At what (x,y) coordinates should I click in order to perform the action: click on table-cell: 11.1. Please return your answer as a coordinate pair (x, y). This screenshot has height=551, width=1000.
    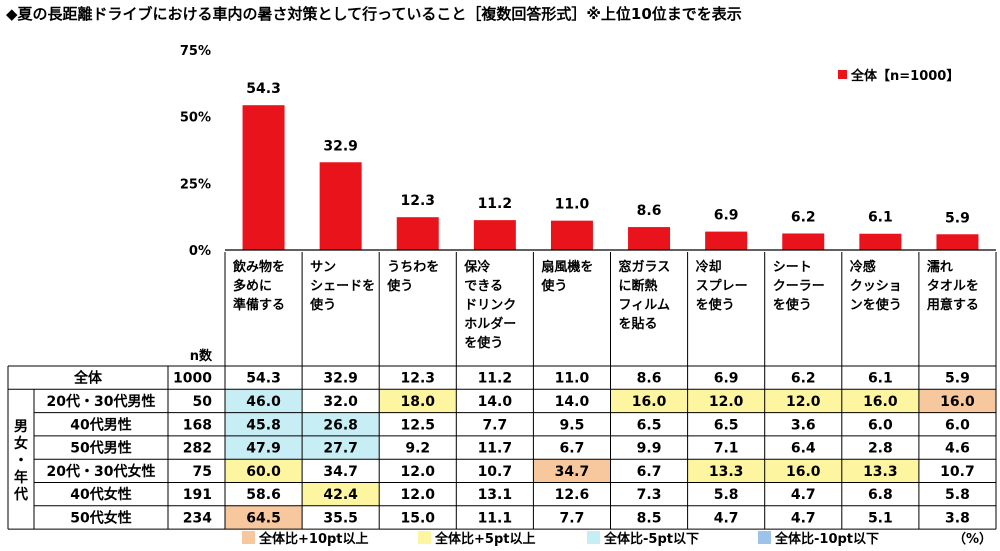
    Looking at the image, I should click on (495, 518).